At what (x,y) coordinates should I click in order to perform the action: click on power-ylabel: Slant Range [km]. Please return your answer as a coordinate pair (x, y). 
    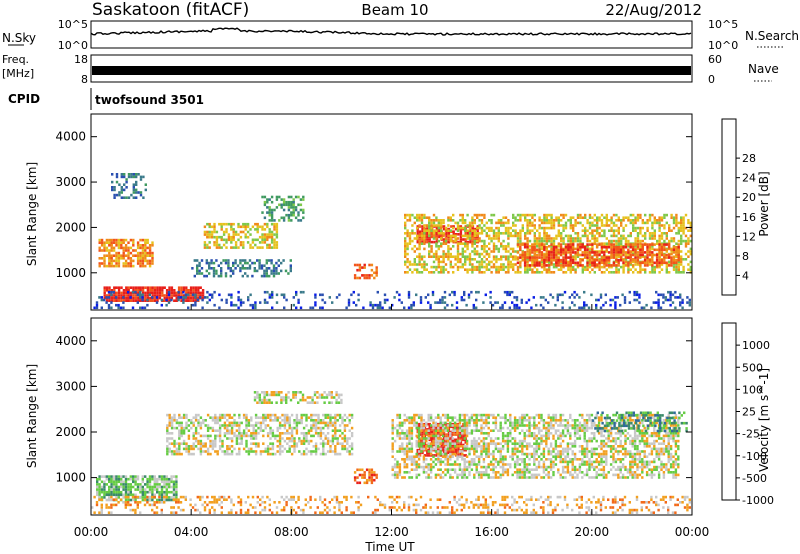
    Looking at the image, I should click on (32, 214).